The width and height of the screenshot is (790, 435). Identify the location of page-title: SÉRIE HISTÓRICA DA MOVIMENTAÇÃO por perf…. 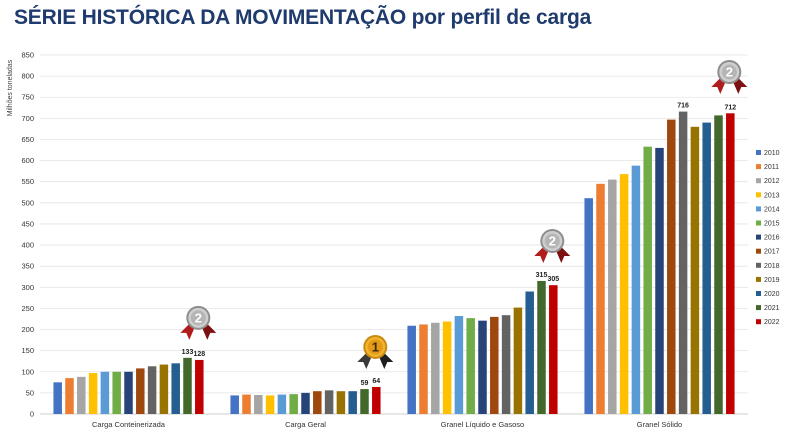
(303, 17).